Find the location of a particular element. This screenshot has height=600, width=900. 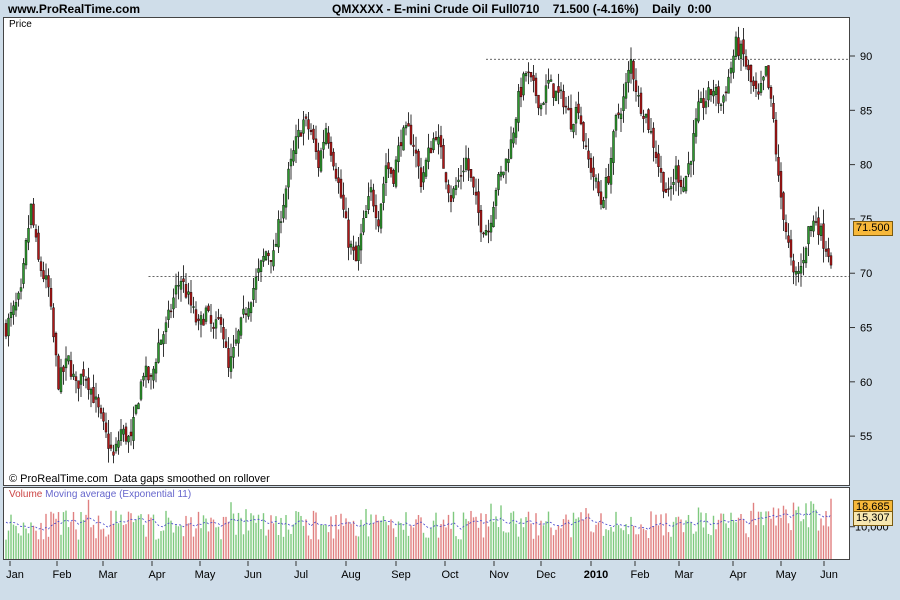

x-tick-label: Feb is located at coordinates (62, 575).